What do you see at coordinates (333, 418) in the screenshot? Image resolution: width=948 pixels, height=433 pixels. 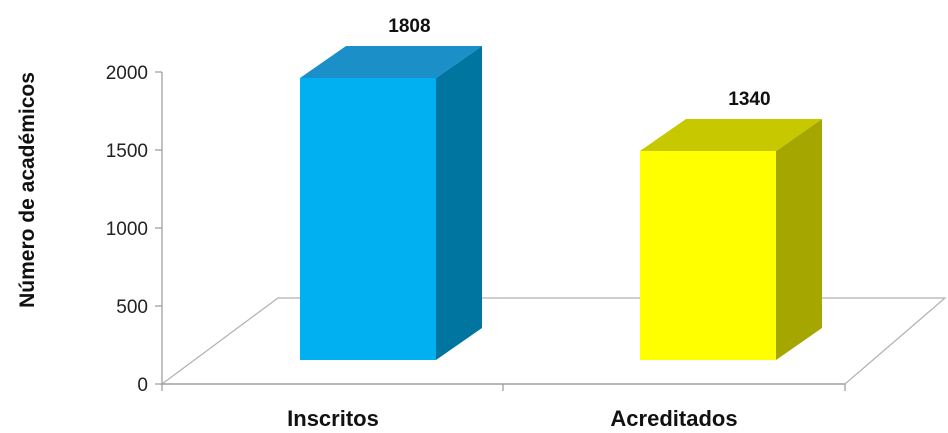 I see `category-label: Inscritos` at bounding box center [333, 418].